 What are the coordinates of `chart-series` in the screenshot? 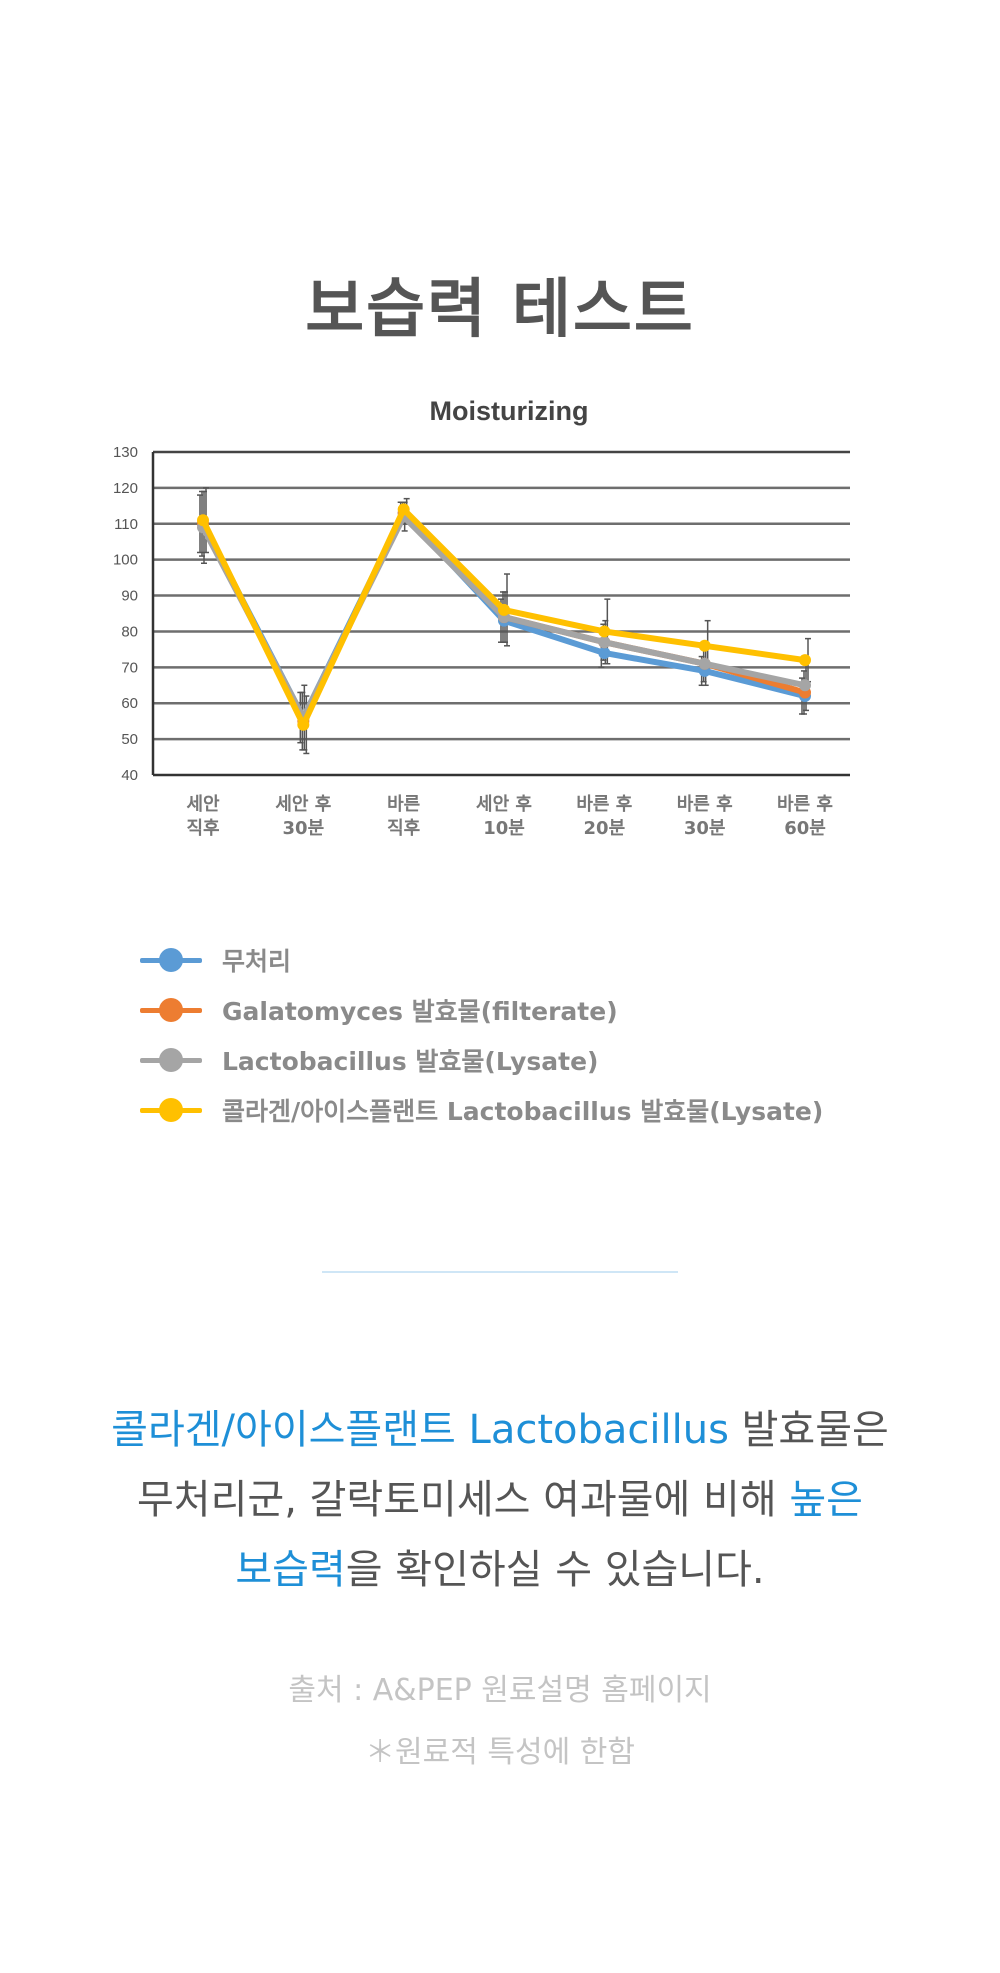 It's located at (504, 617).